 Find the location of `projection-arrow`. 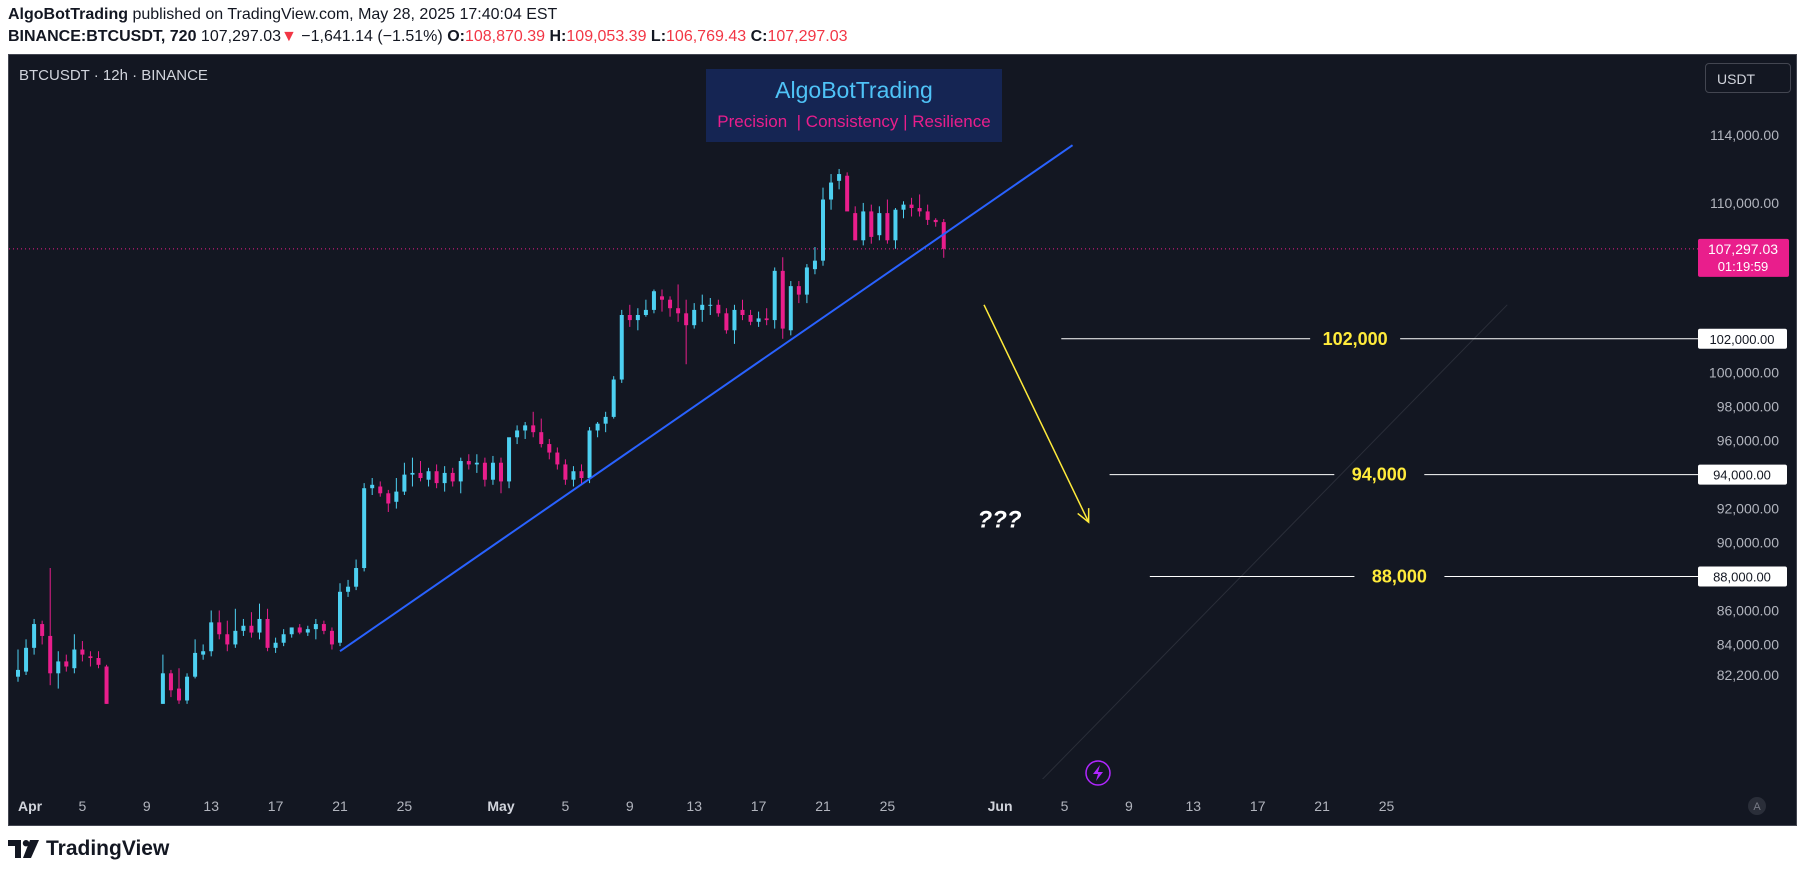

projection-arrow is located at coordinates (1036, 413).